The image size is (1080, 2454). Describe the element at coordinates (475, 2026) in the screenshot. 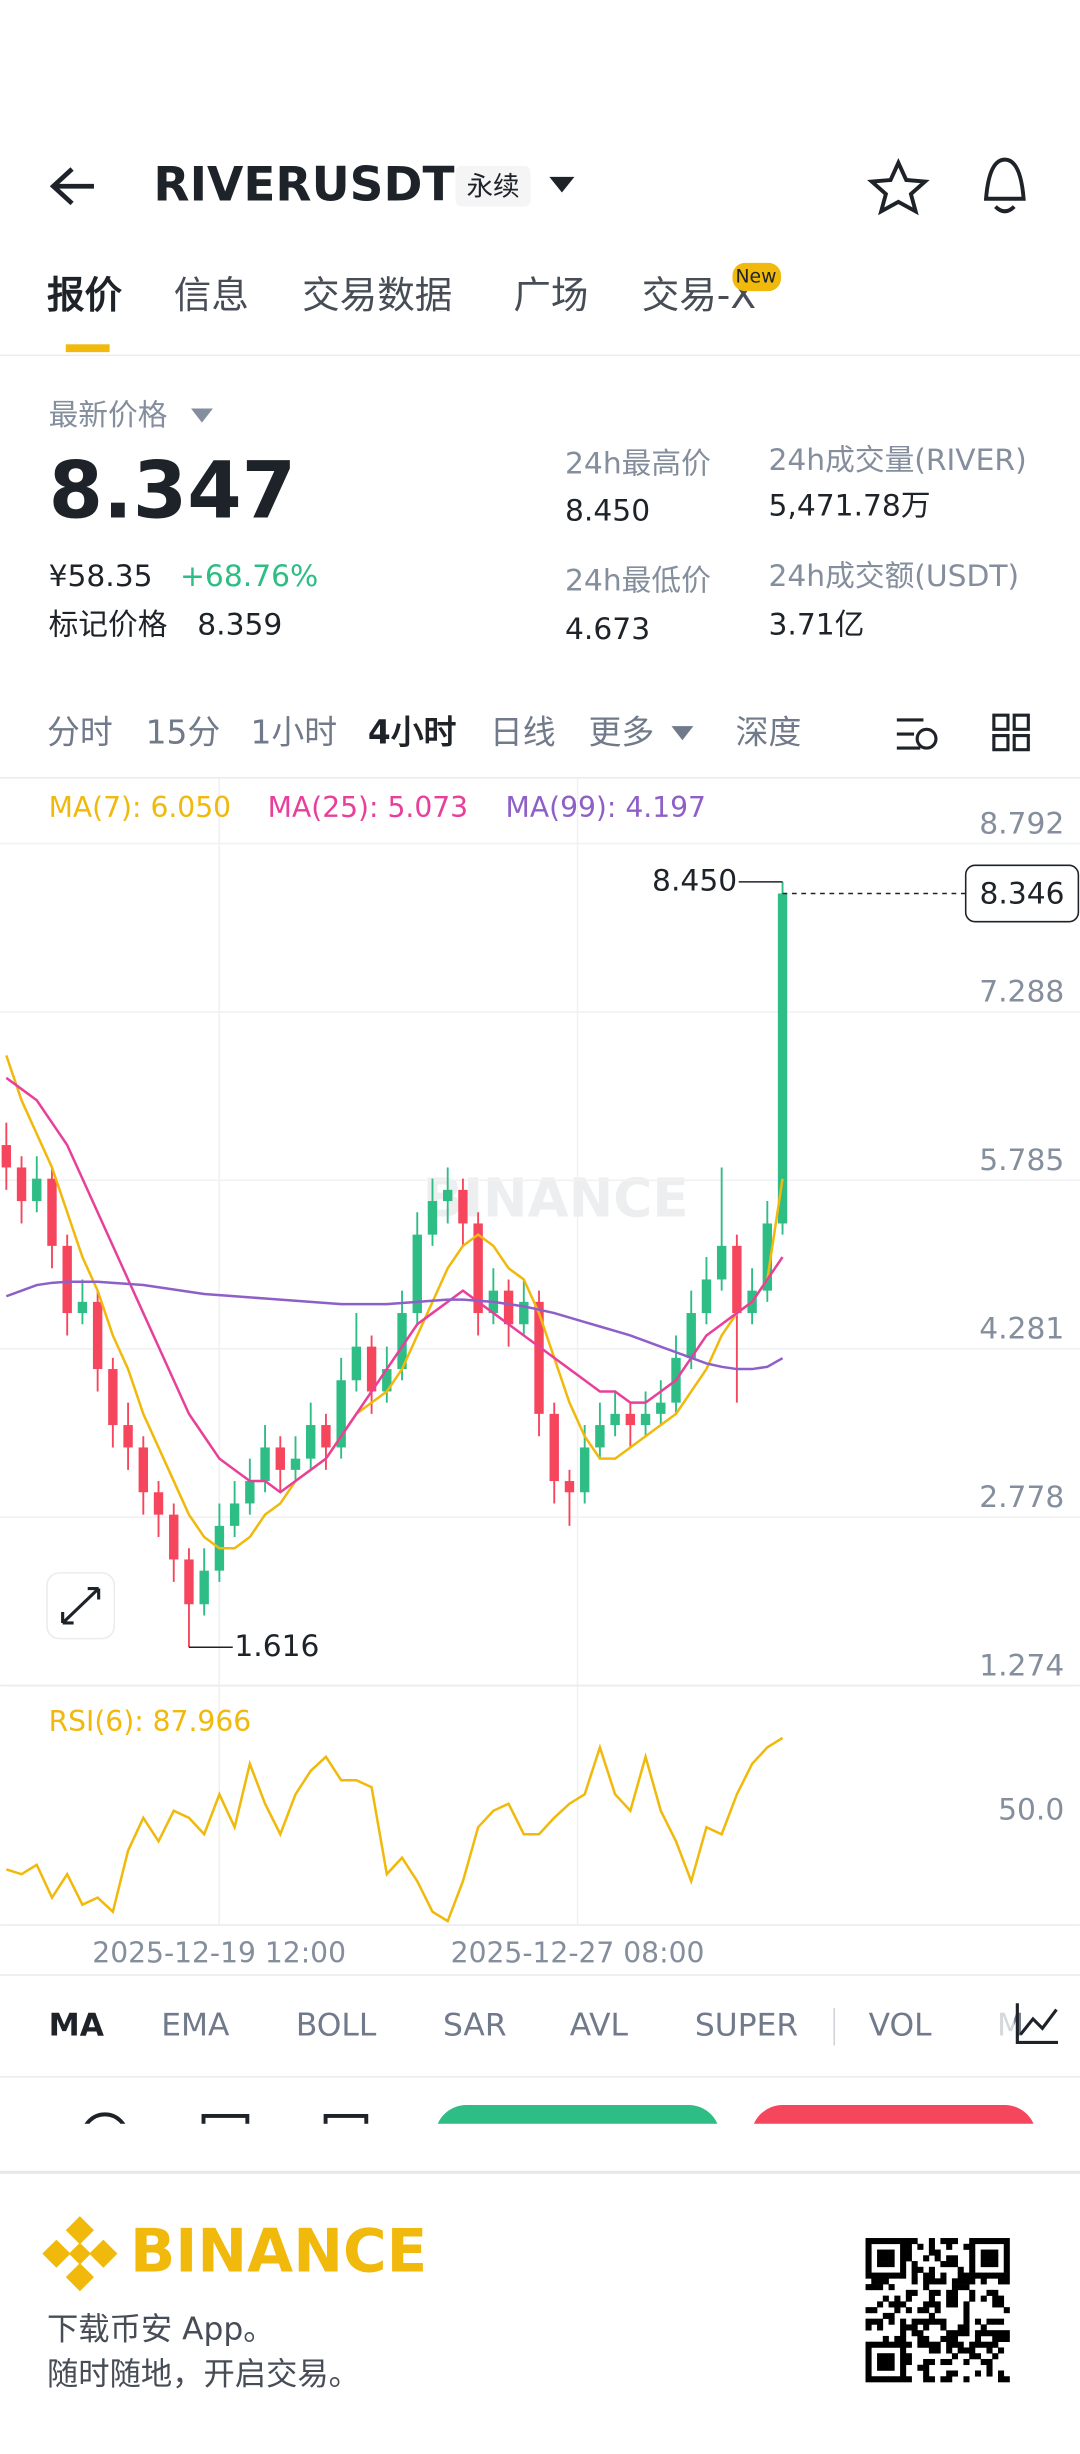

I see `indicator-tab: SAR` at that location.